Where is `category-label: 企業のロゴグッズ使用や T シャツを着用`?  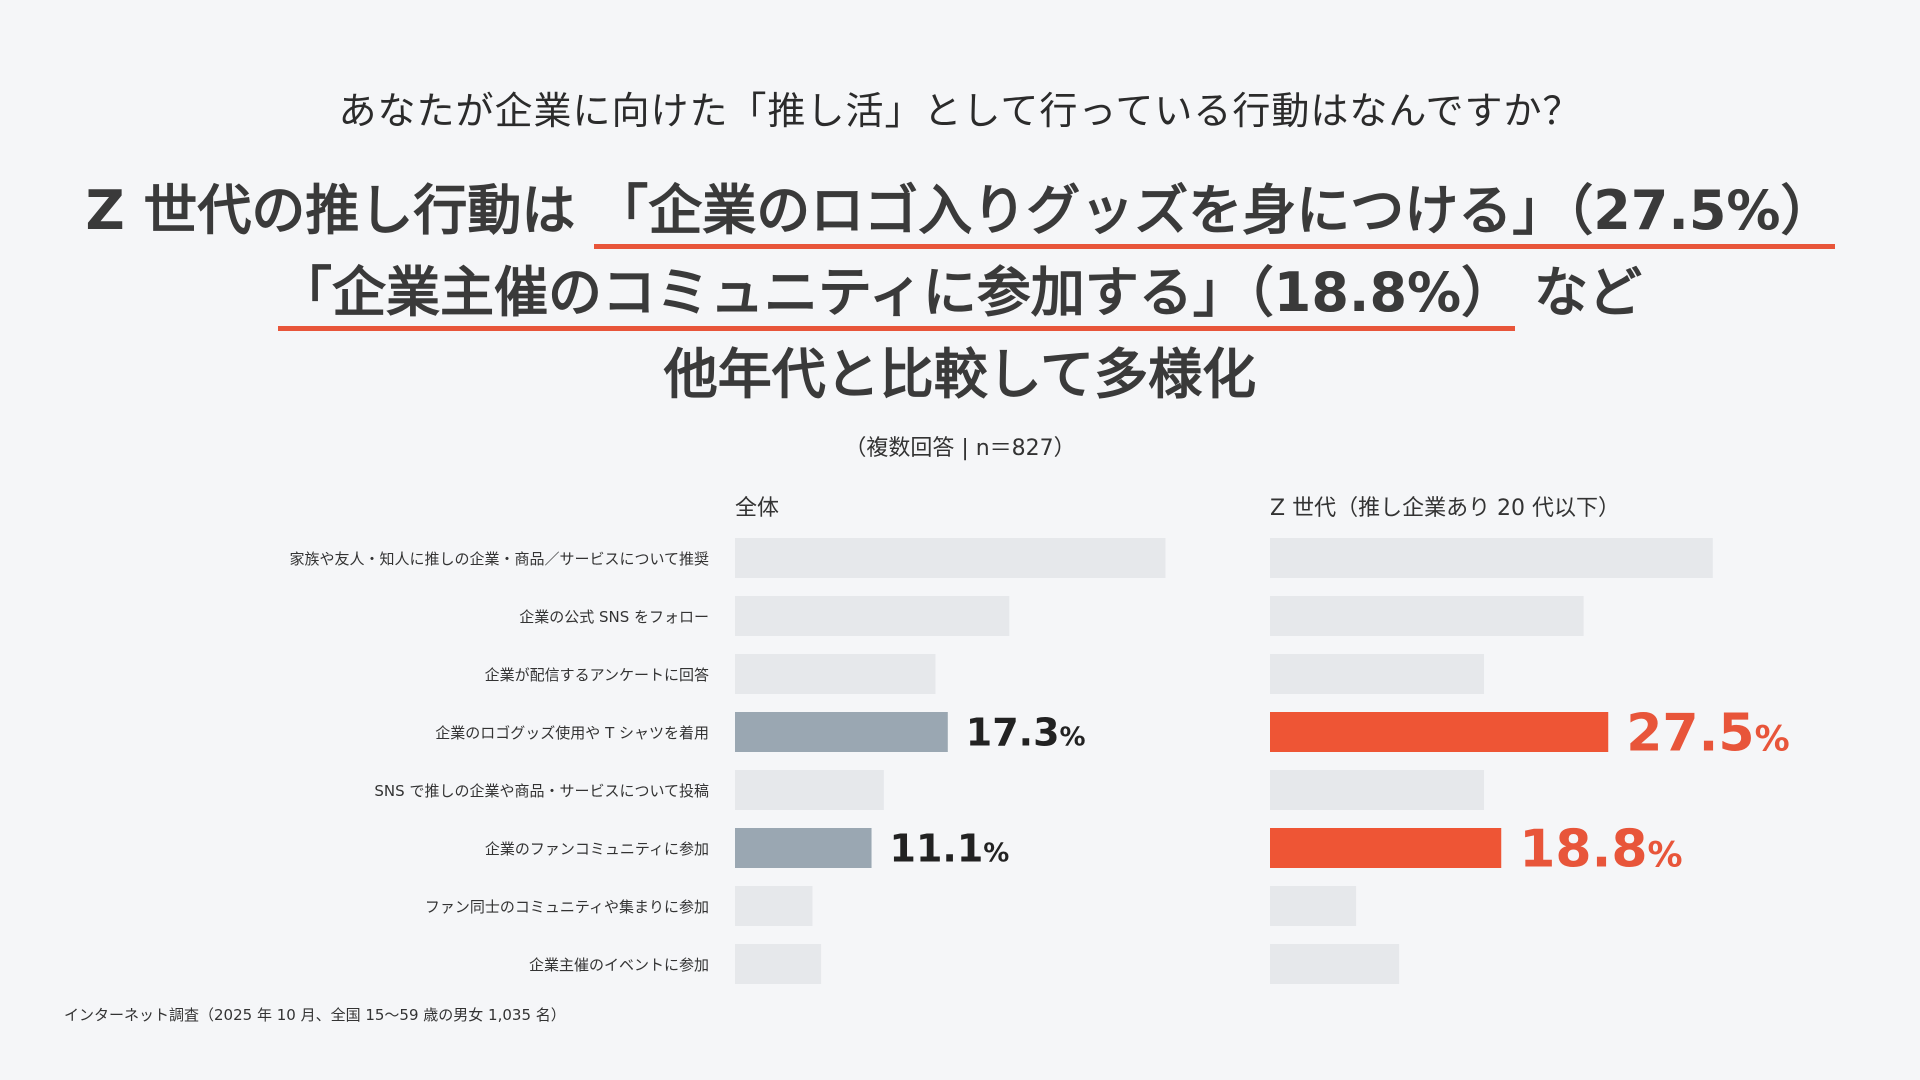
category-label: 企業のロゴグッズ使用や T シャツを着用 is located at coordinates (572, 733).